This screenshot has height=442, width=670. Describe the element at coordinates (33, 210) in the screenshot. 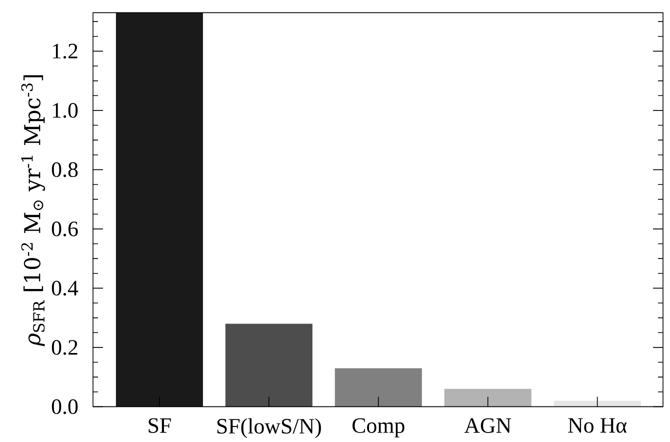

I see `text: ρ$_{SFR}$ [10$^{-2}$ M$_{⊙}$ yr$^{-1}$ Mpc$^{-3}$]` at that location.